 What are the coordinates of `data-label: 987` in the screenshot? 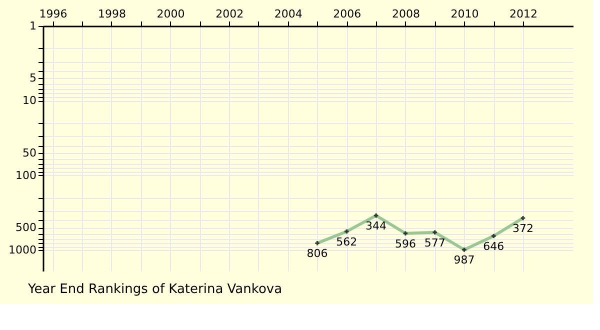 It's located at (464, 260).